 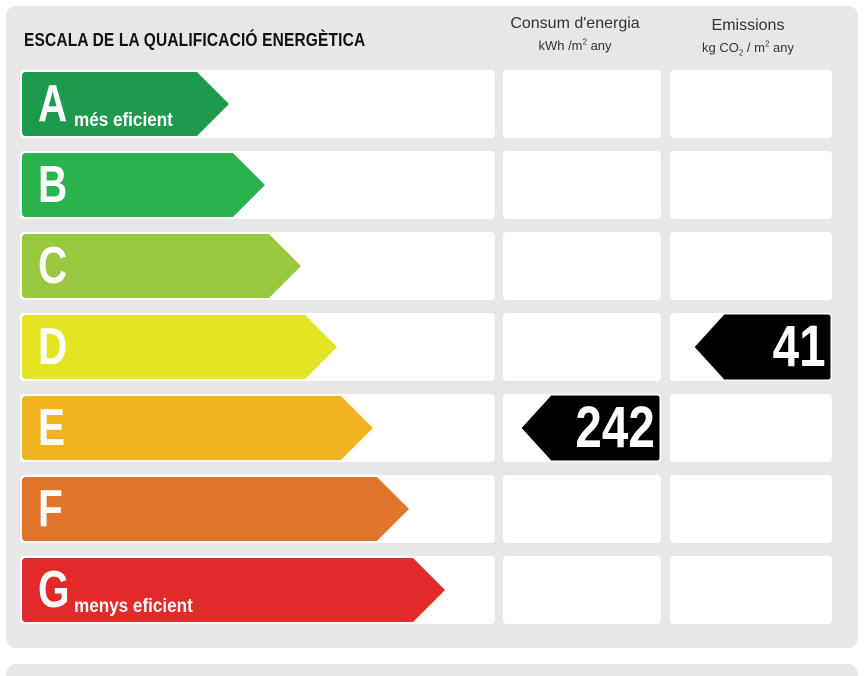 What do you see at coordinates (54, 590) in the screenshot?
I see `class-letter: G` at bounding box center [54, 590].